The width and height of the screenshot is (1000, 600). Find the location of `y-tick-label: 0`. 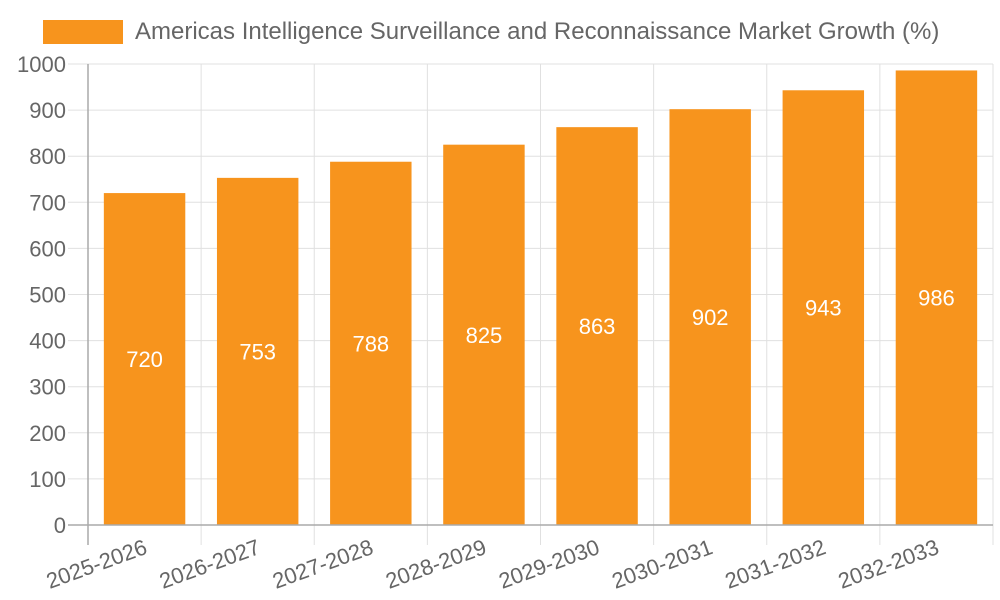

y-tick-label: 0 is located at coordinates (60, 525).